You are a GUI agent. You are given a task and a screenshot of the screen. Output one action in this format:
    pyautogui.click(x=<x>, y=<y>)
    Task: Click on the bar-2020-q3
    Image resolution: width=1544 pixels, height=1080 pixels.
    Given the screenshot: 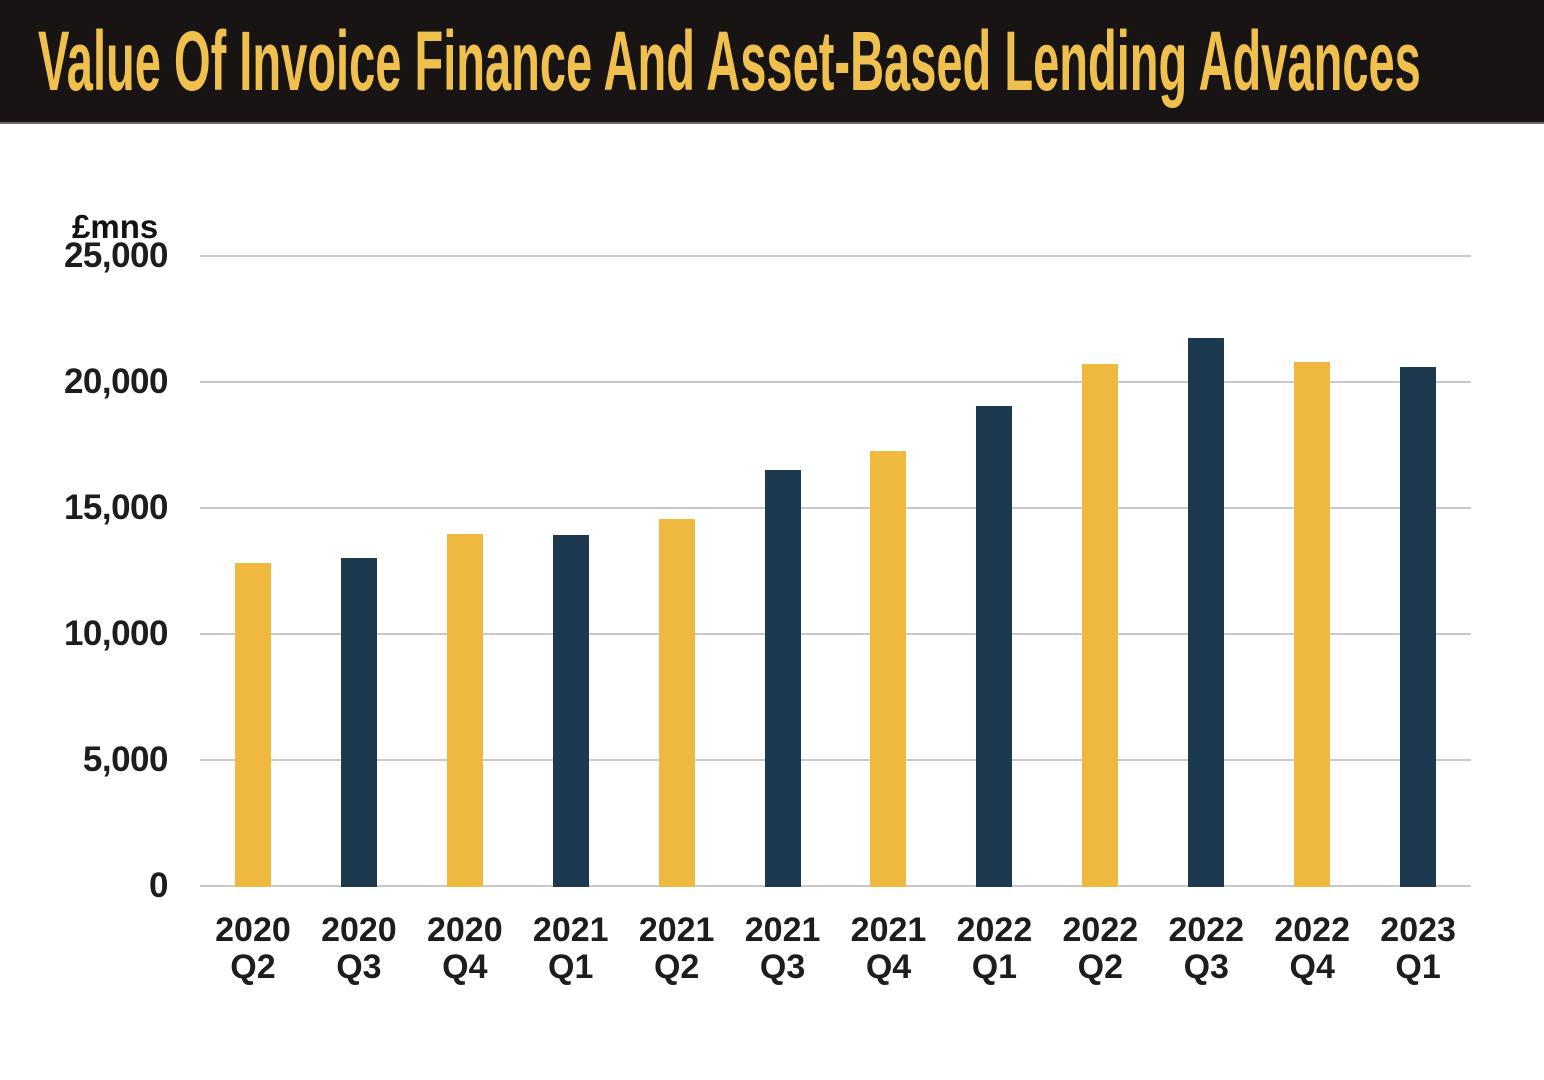 What is the action you would take?
    pyautogui.click(x=358, y=722)
    